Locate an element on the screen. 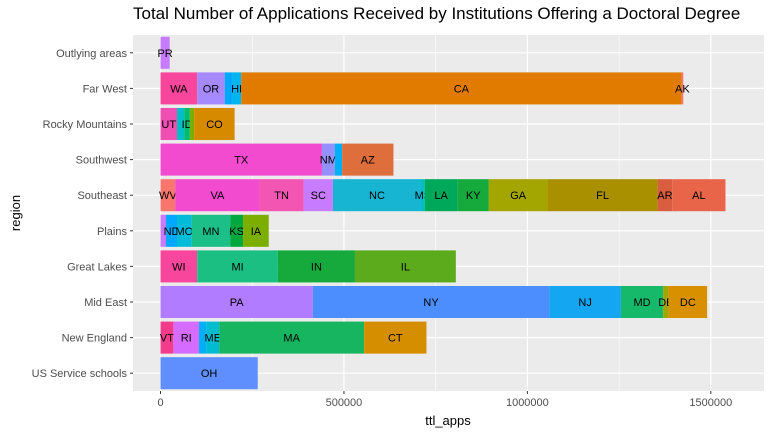  bar-group: WA OR HI CA AK is located at coordinates (425, 88).